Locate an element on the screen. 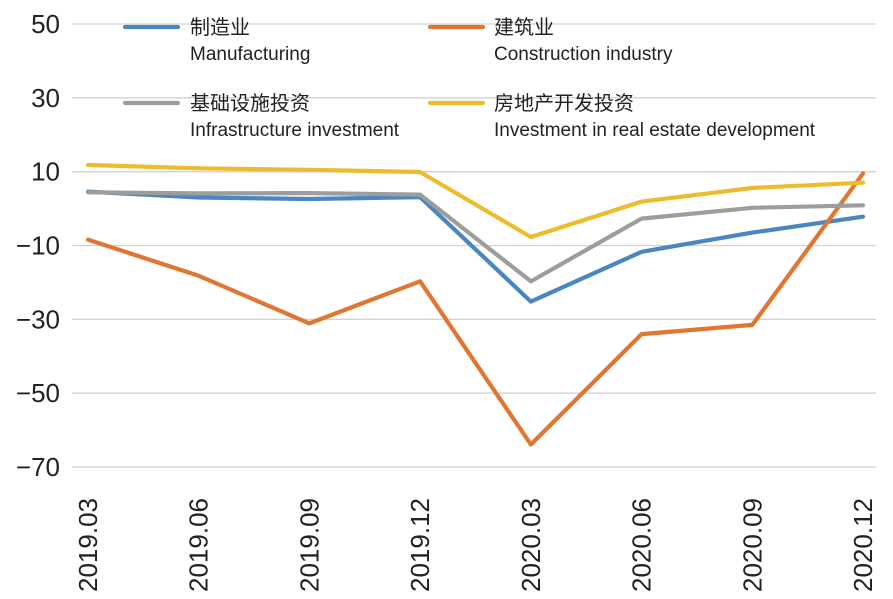 The width and height of the screenshot is (893, 599). legend-label-infrastructure-en: Infrastructure investment is located at coordinates (295, 130).